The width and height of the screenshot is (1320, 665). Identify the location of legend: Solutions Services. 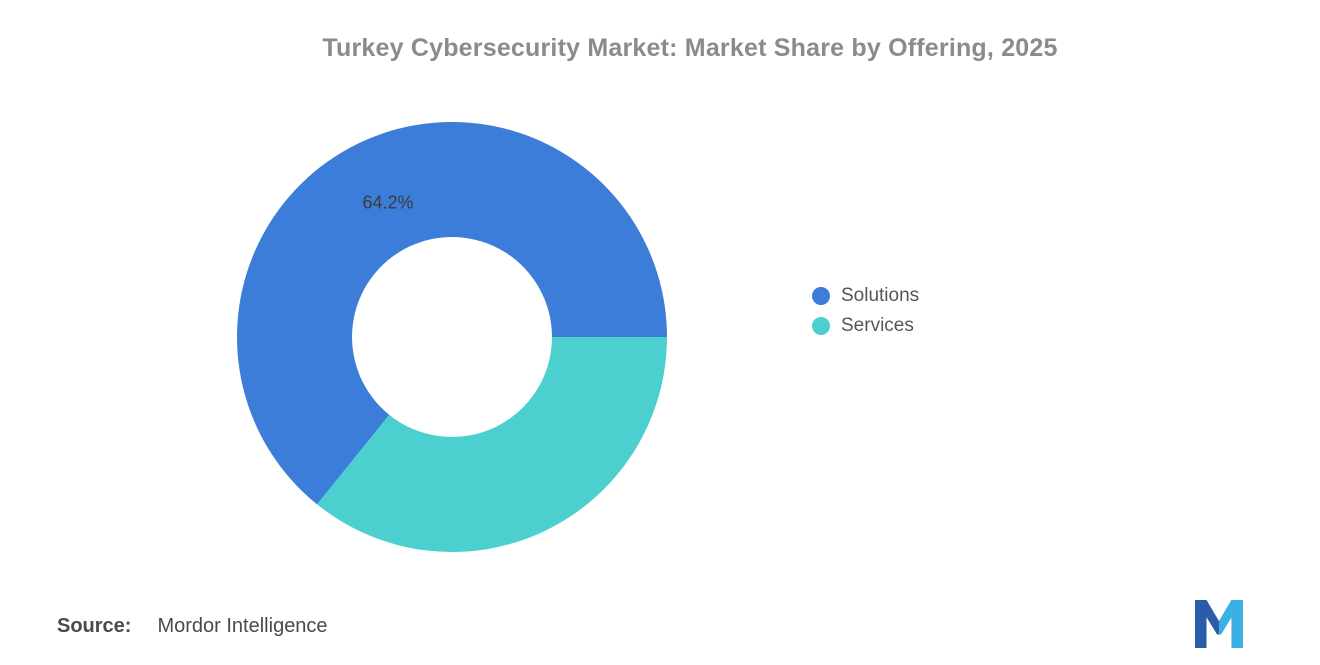
(865, 311).